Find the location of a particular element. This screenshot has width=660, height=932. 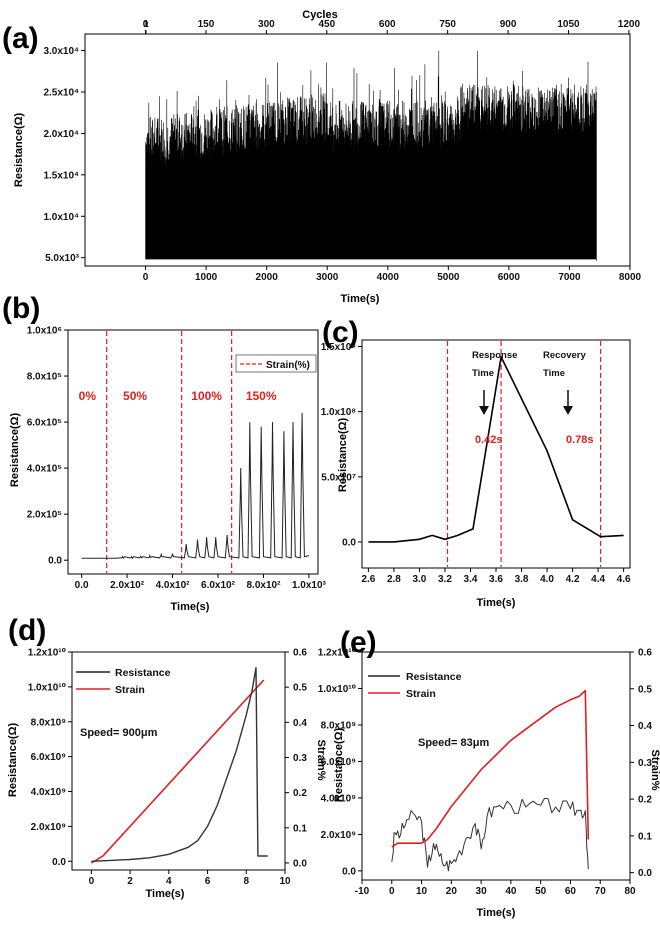

panel-c-letter: (c) is located at coordinates (340, 332).